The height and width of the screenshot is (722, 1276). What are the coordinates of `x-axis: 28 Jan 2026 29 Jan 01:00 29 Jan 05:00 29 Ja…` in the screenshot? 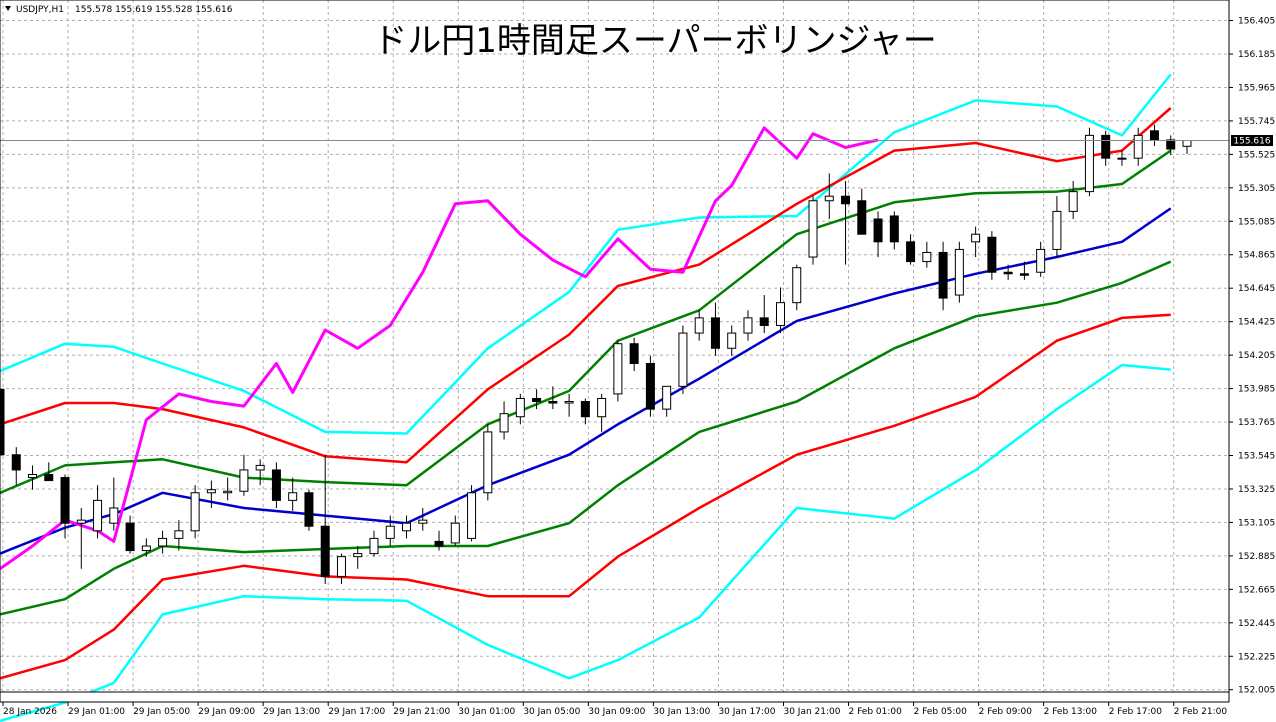 It's located at (615, 709).